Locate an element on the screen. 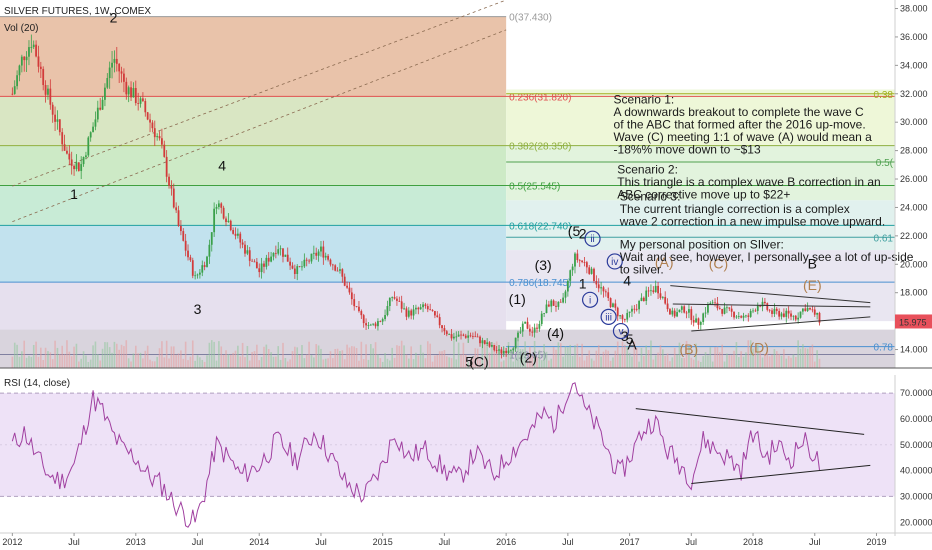  time-tick-label: Jul is located at coordinates (321, 542).